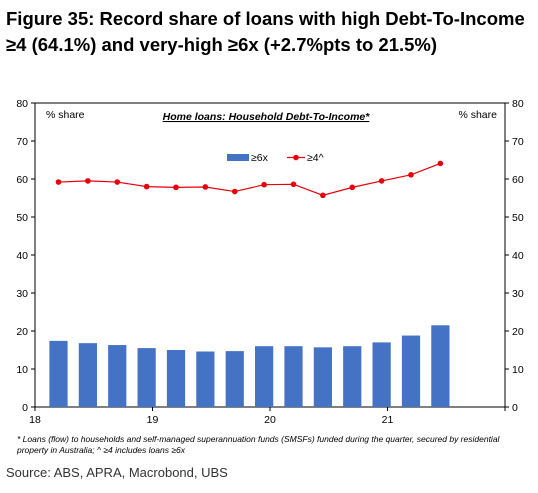 This screenshot has width=538, height=493. I want to click on line-series, so click(249, 179).